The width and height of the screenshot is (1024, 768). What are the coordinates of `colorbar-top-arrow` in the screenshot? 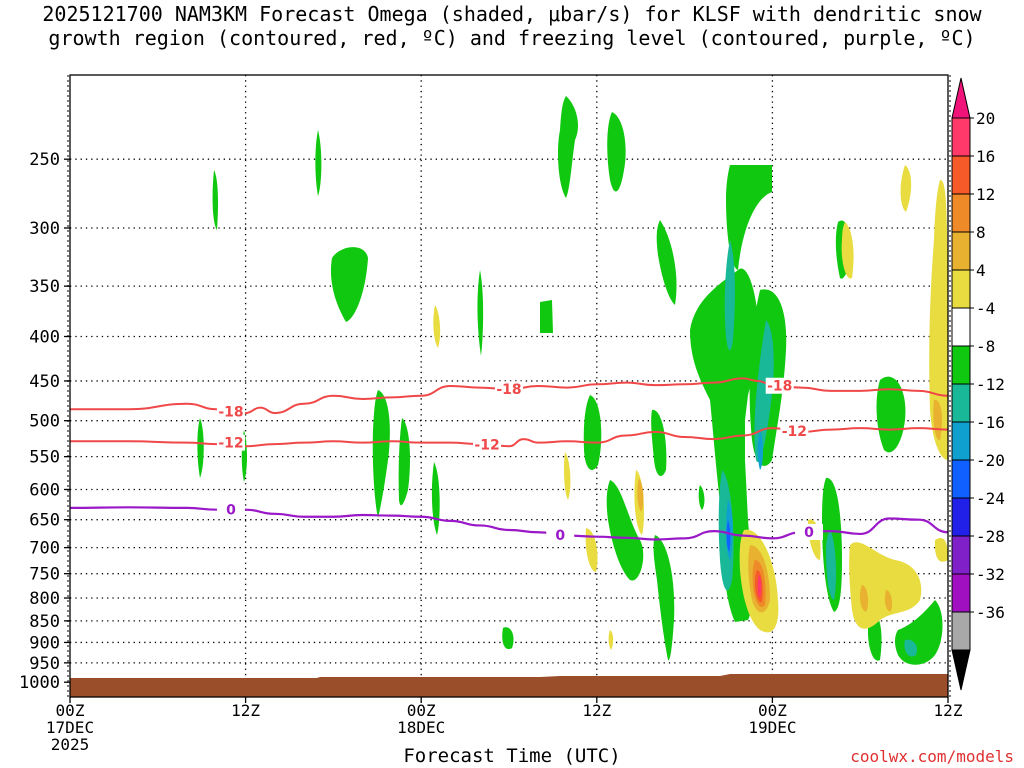 It's located at (961, 98).